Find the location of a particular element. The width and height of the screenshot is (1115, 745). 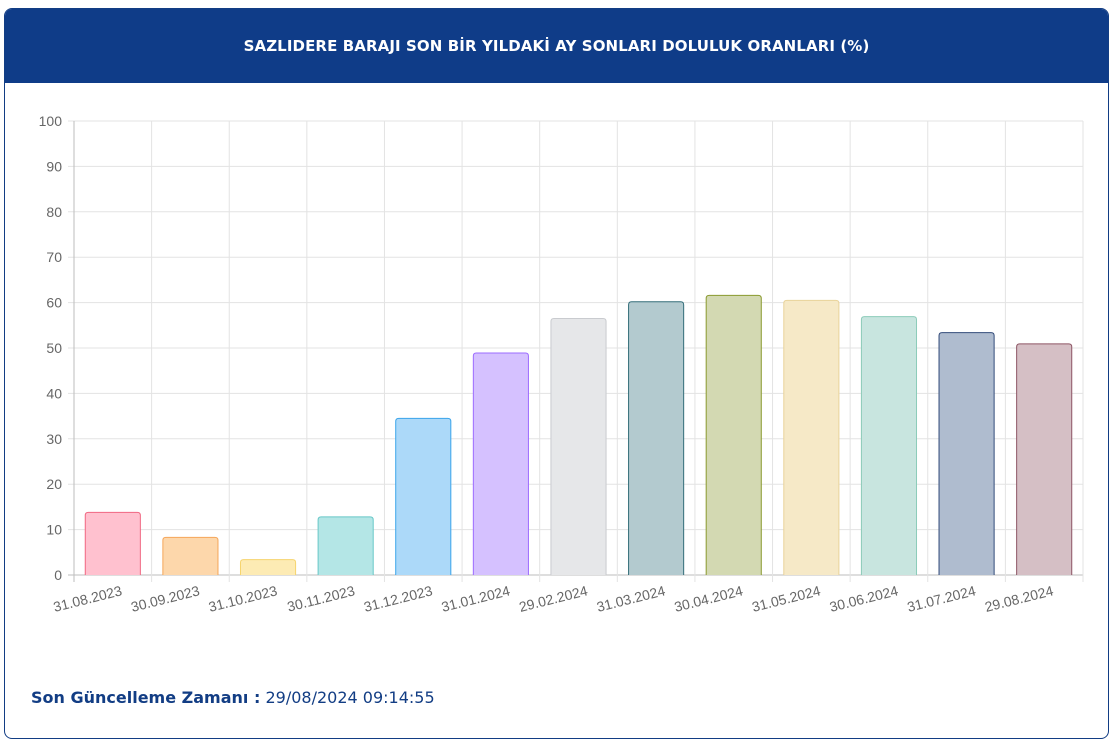

y-tick-label: 50 is located at coordinates (54, 348).